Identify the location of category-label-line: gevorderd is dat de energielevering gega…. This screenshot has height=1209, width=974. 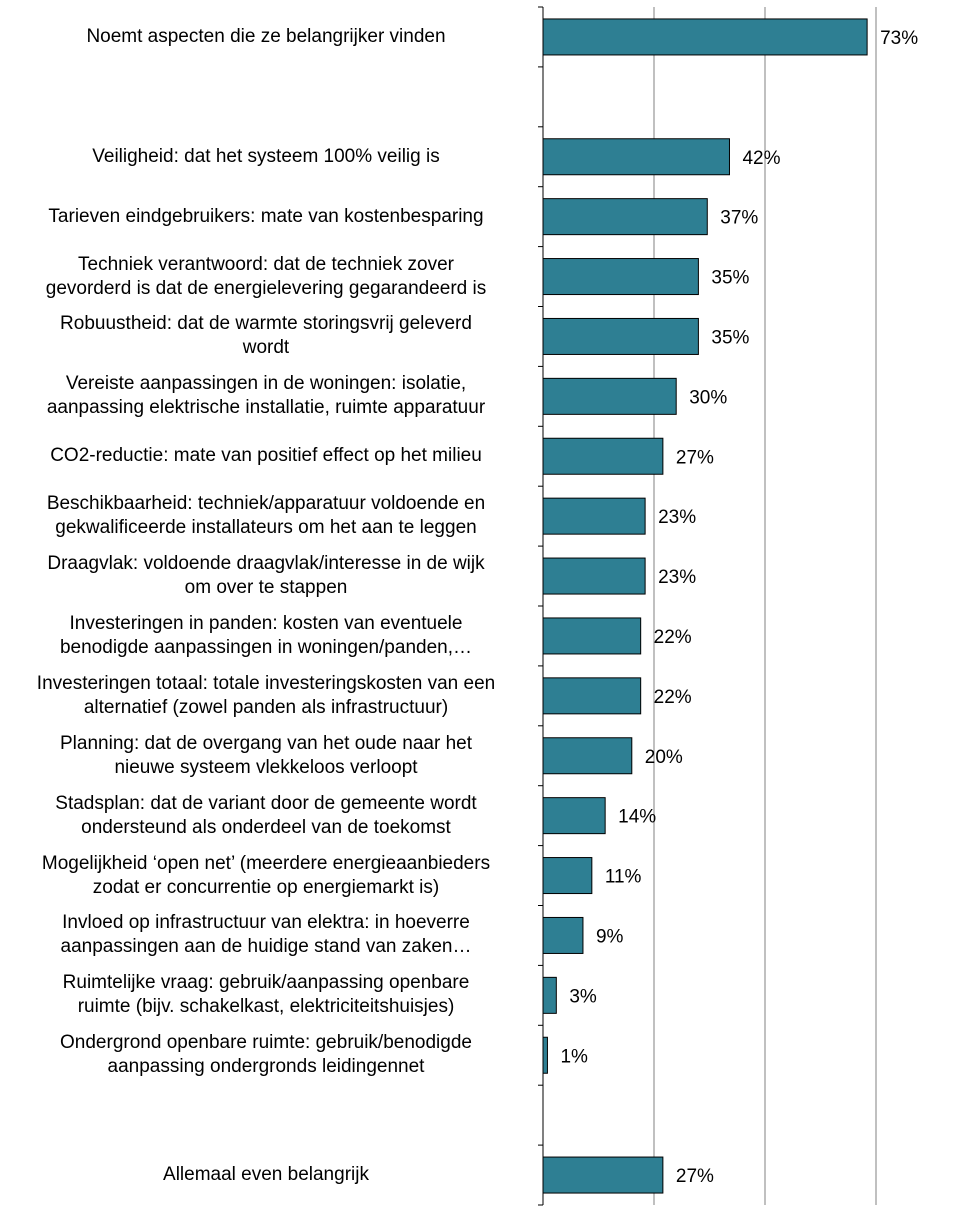
(266, 288).